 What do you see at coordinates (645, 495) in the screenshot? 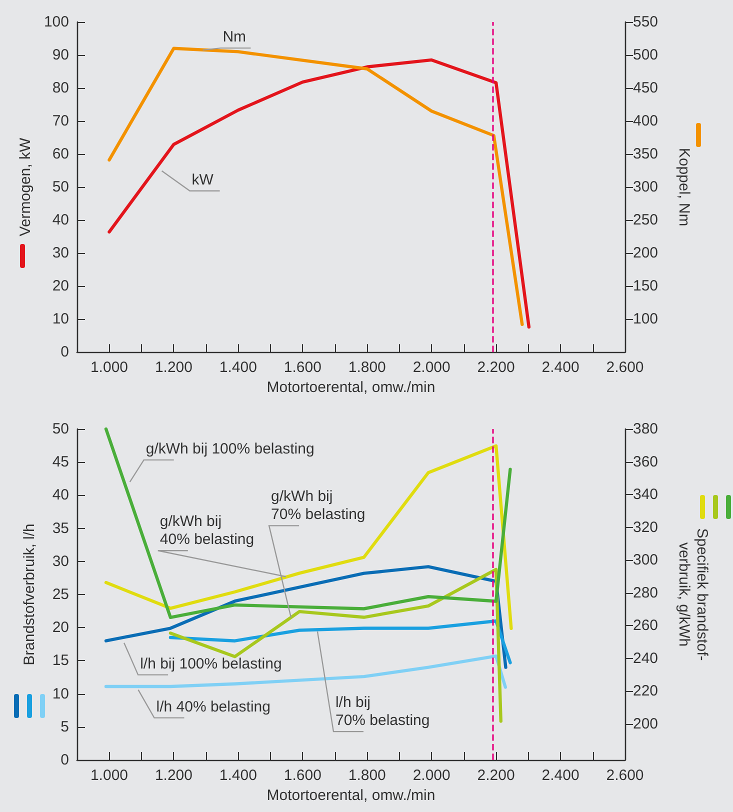
I see `y2-tick-label: 340` at bounding box center [645, 495].